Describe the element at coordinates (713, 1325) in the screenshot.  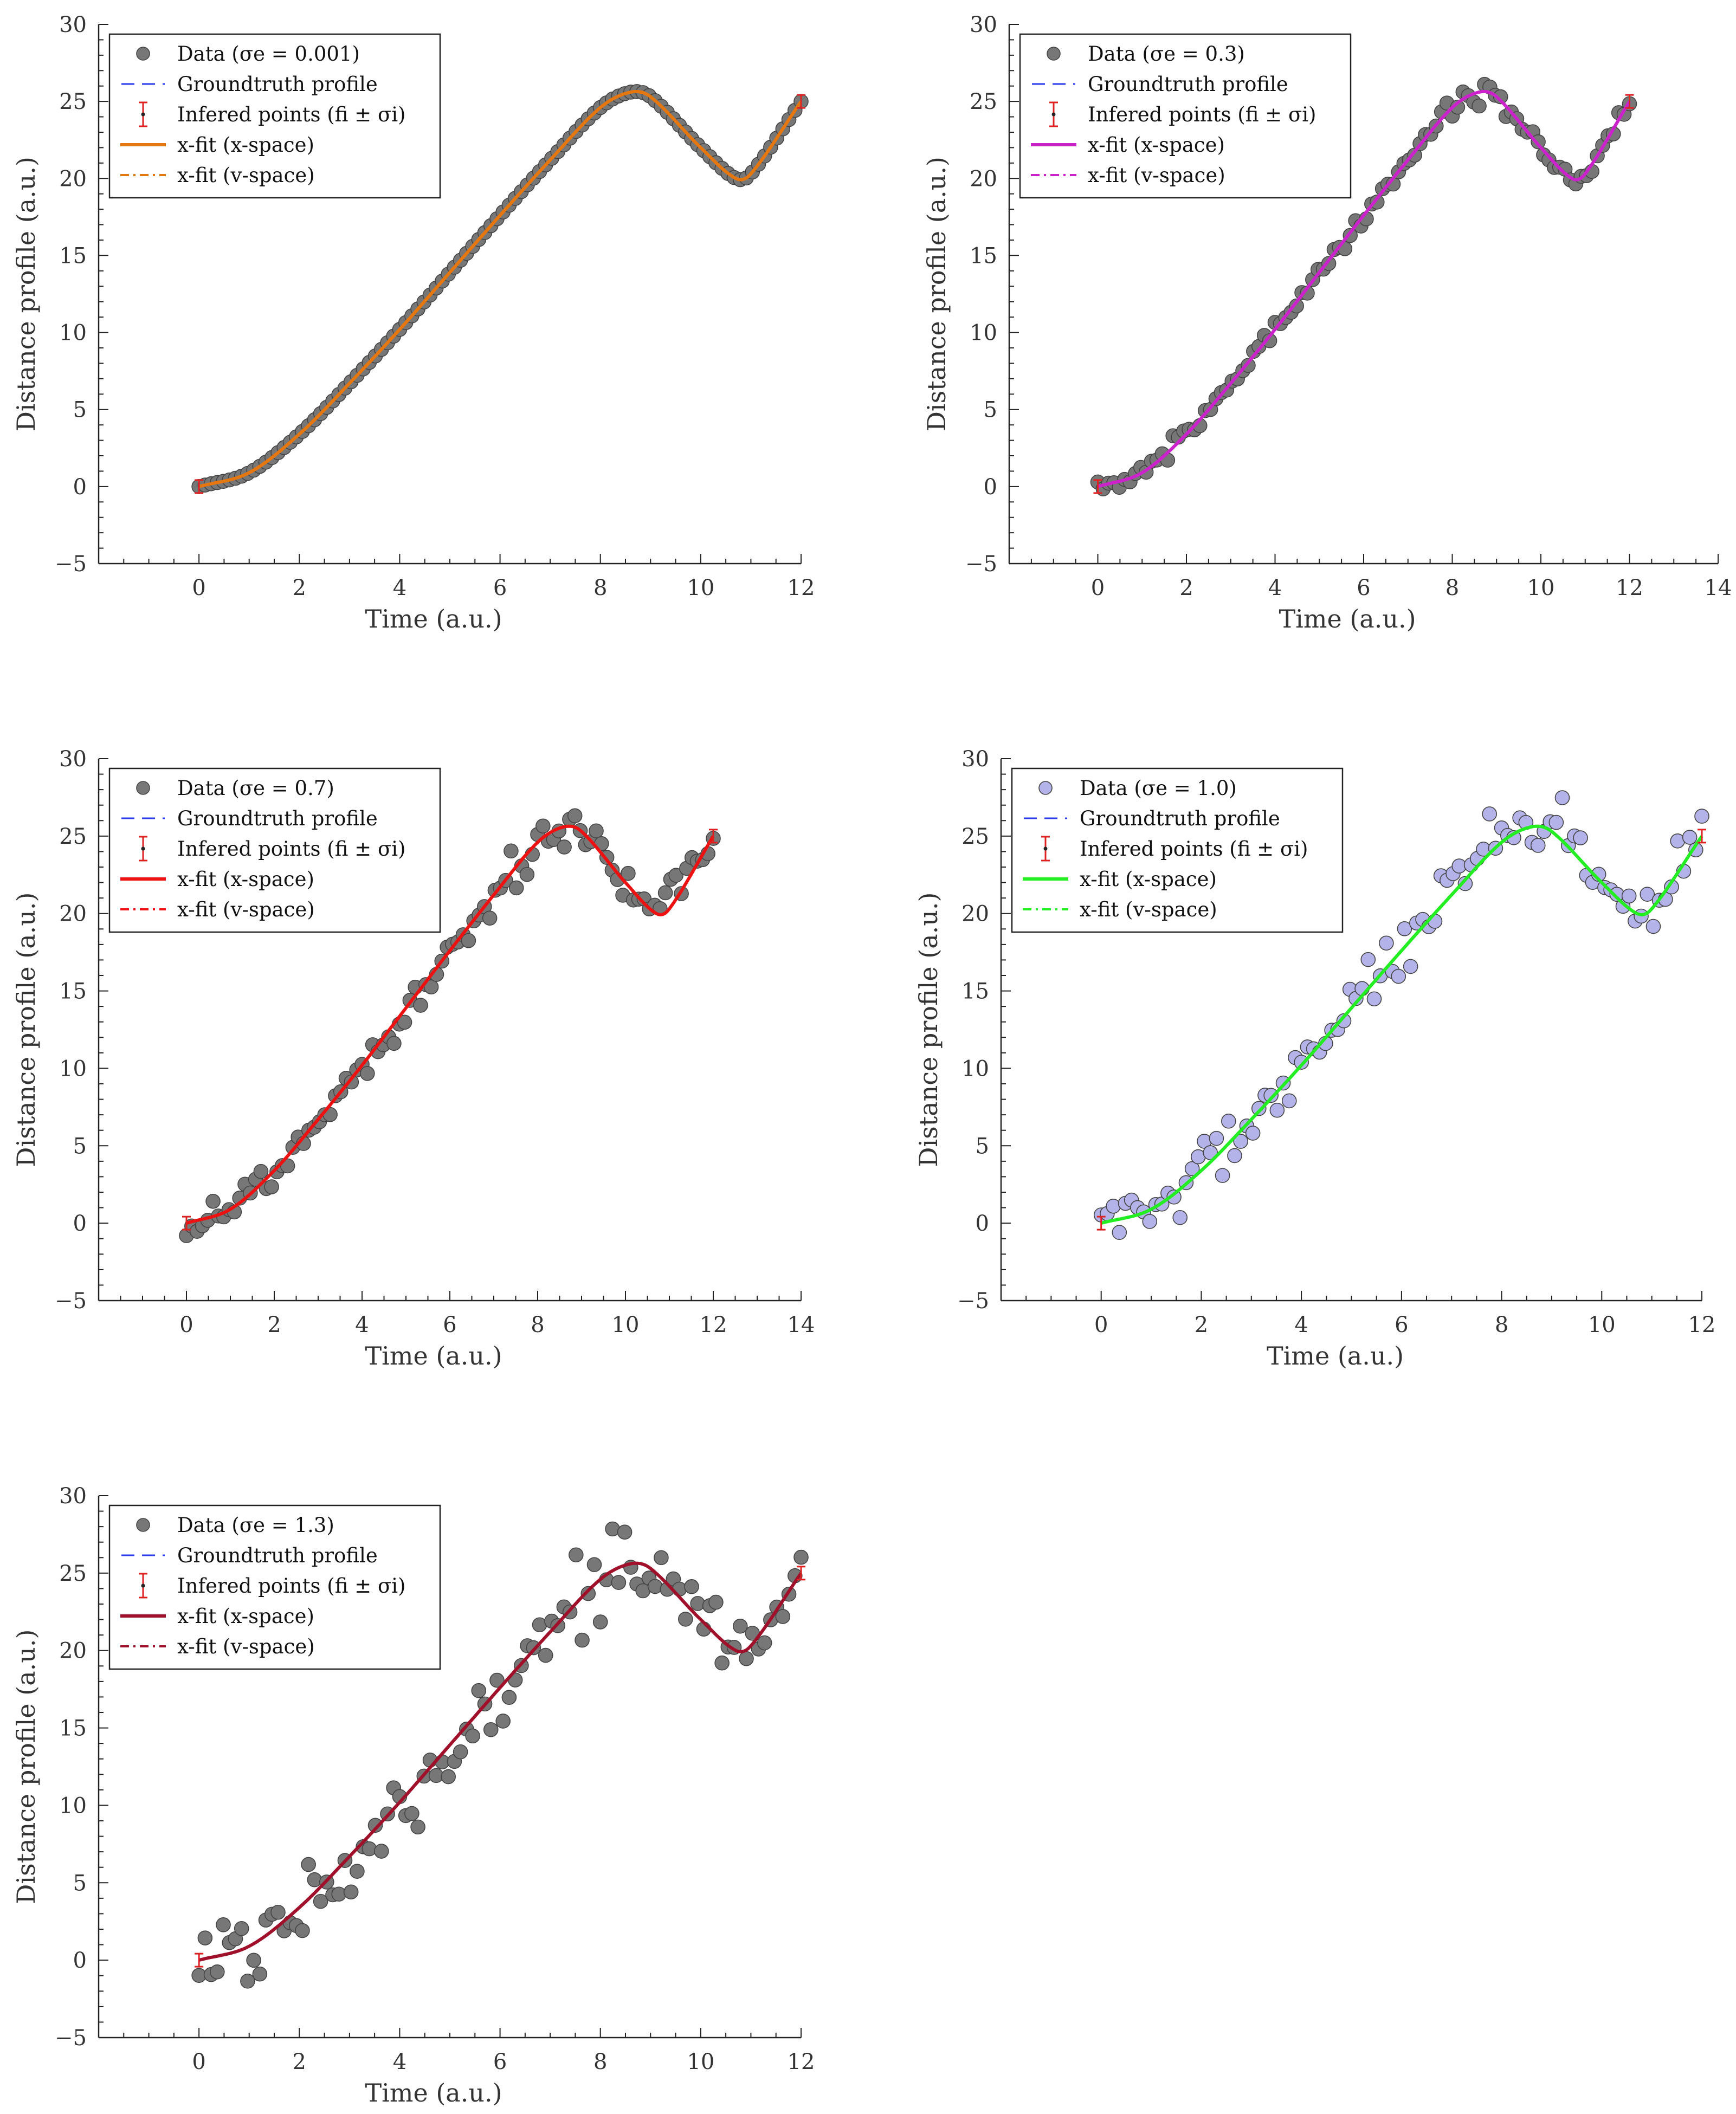
I see `x-tick-label: 12` at that location.